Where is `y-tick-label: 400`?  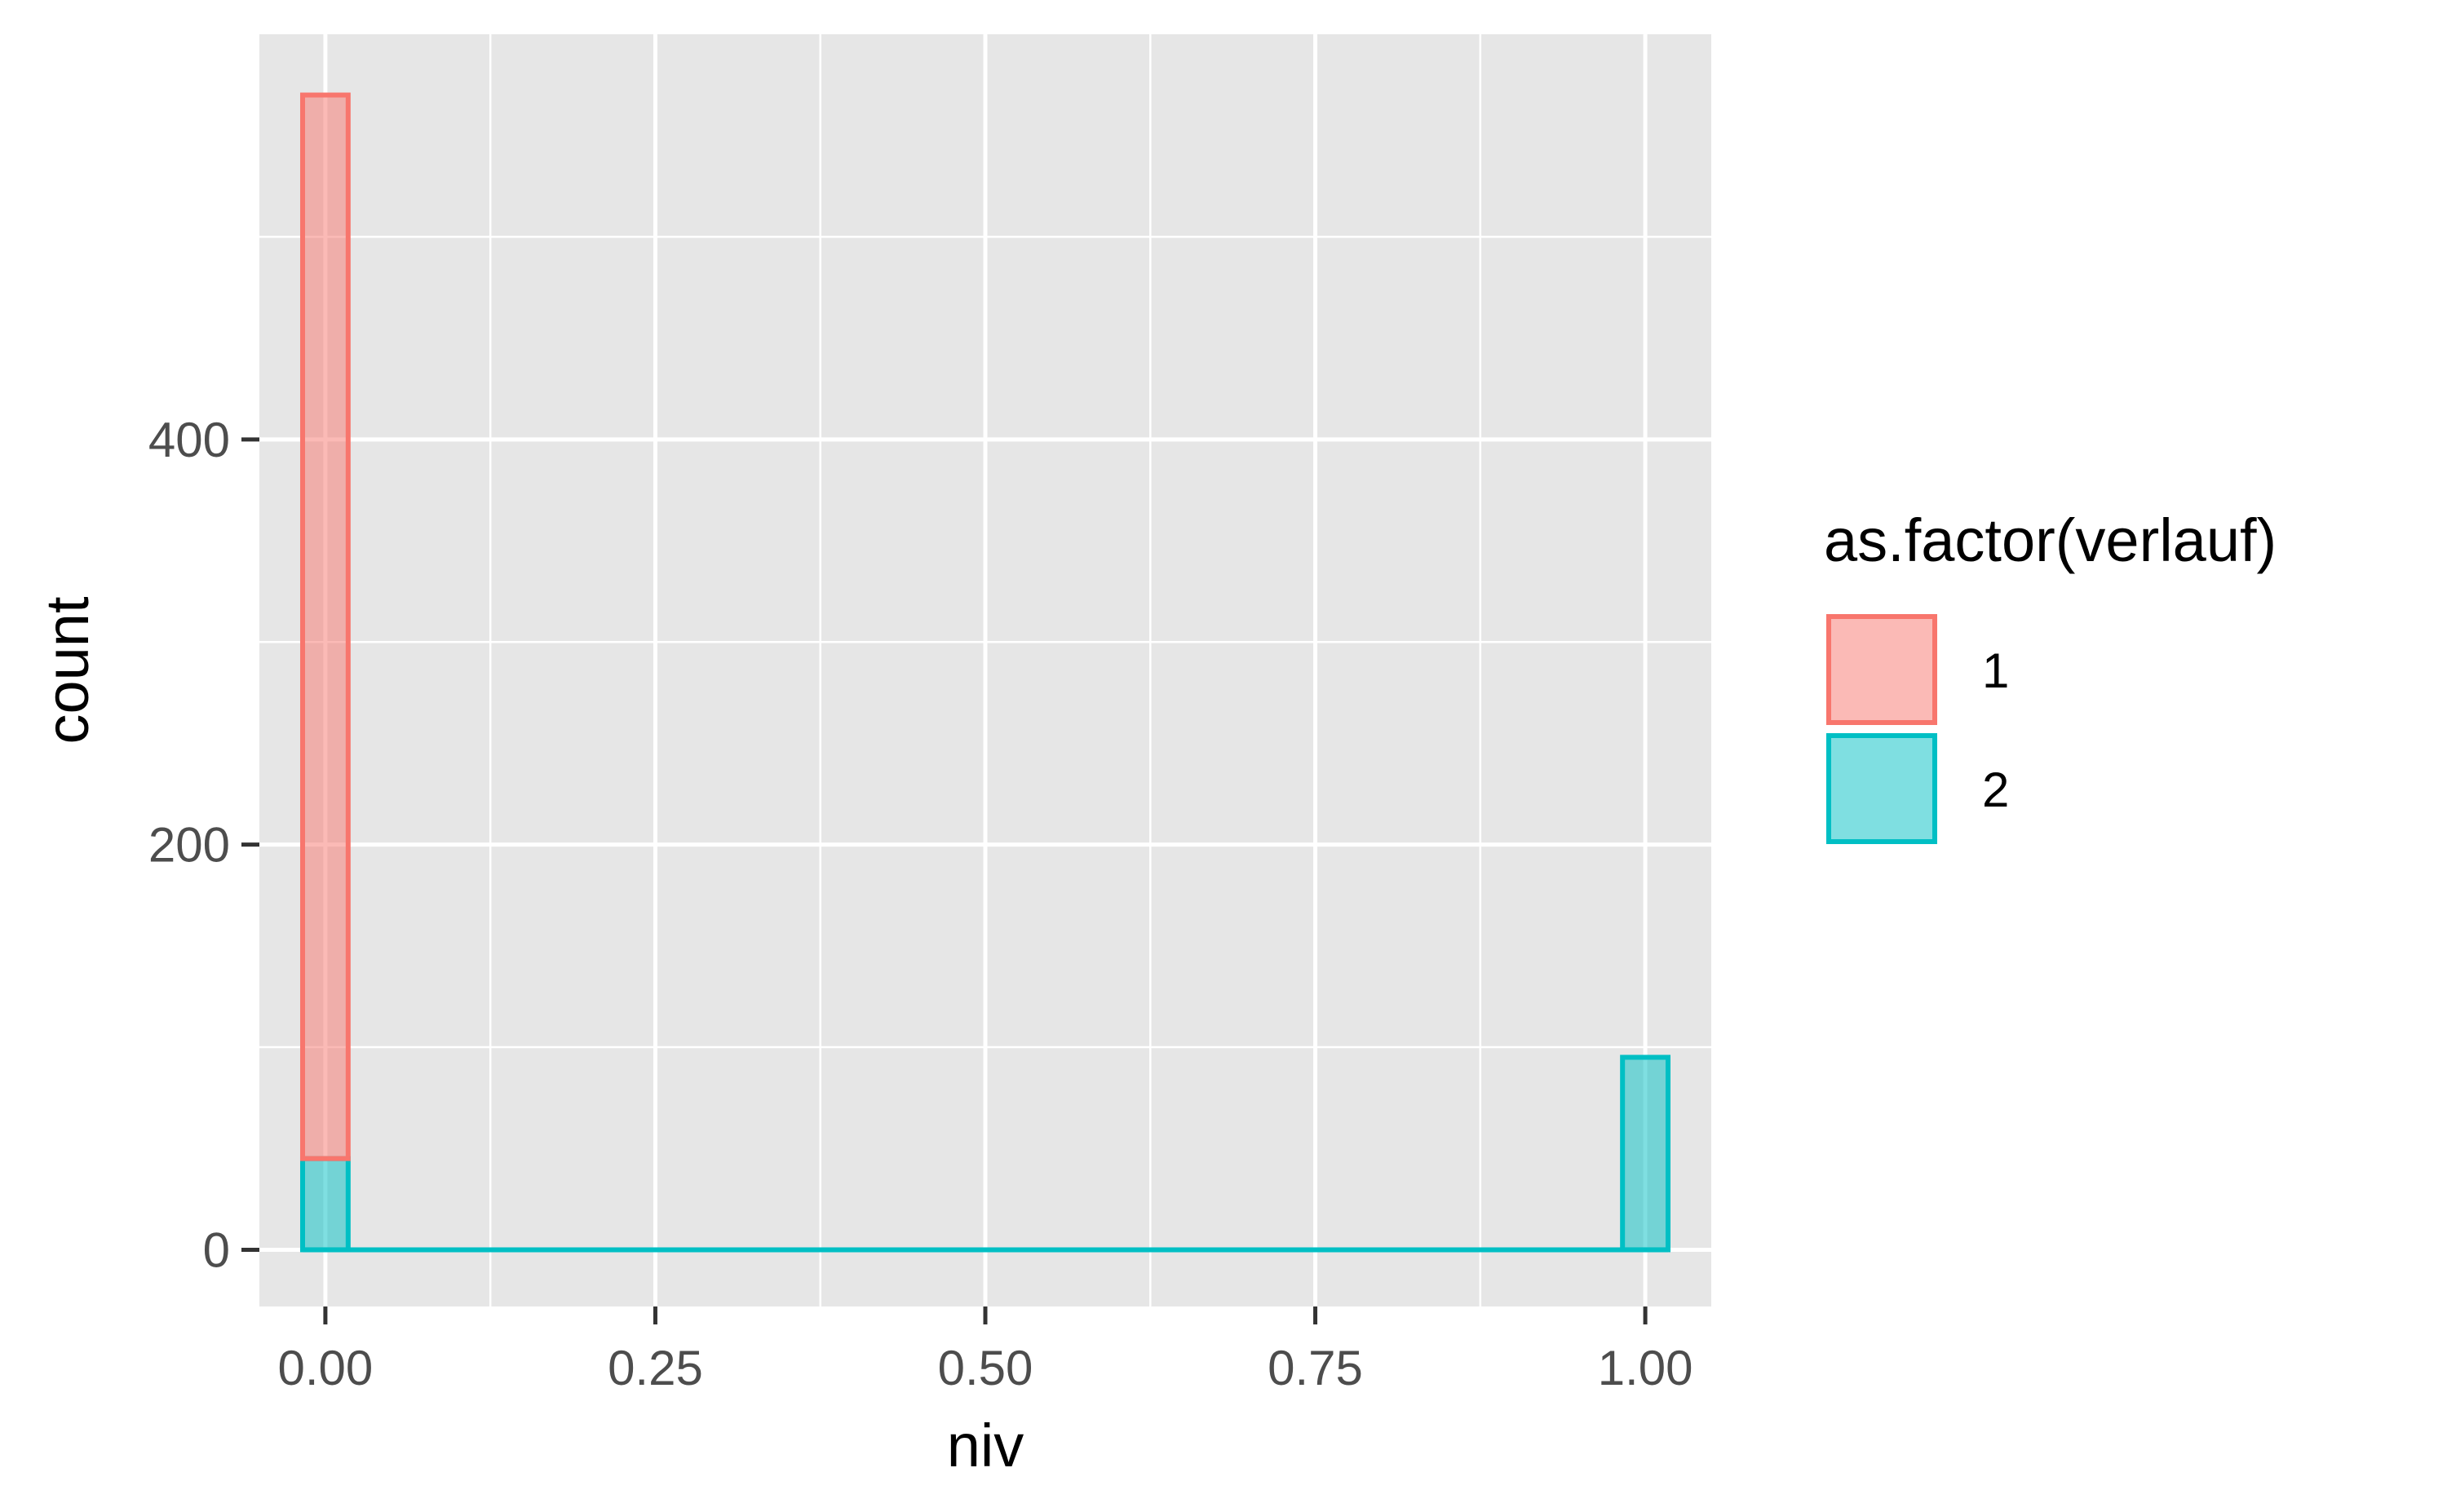
y-tick-label: 400 is located at coordinates (189, 440).